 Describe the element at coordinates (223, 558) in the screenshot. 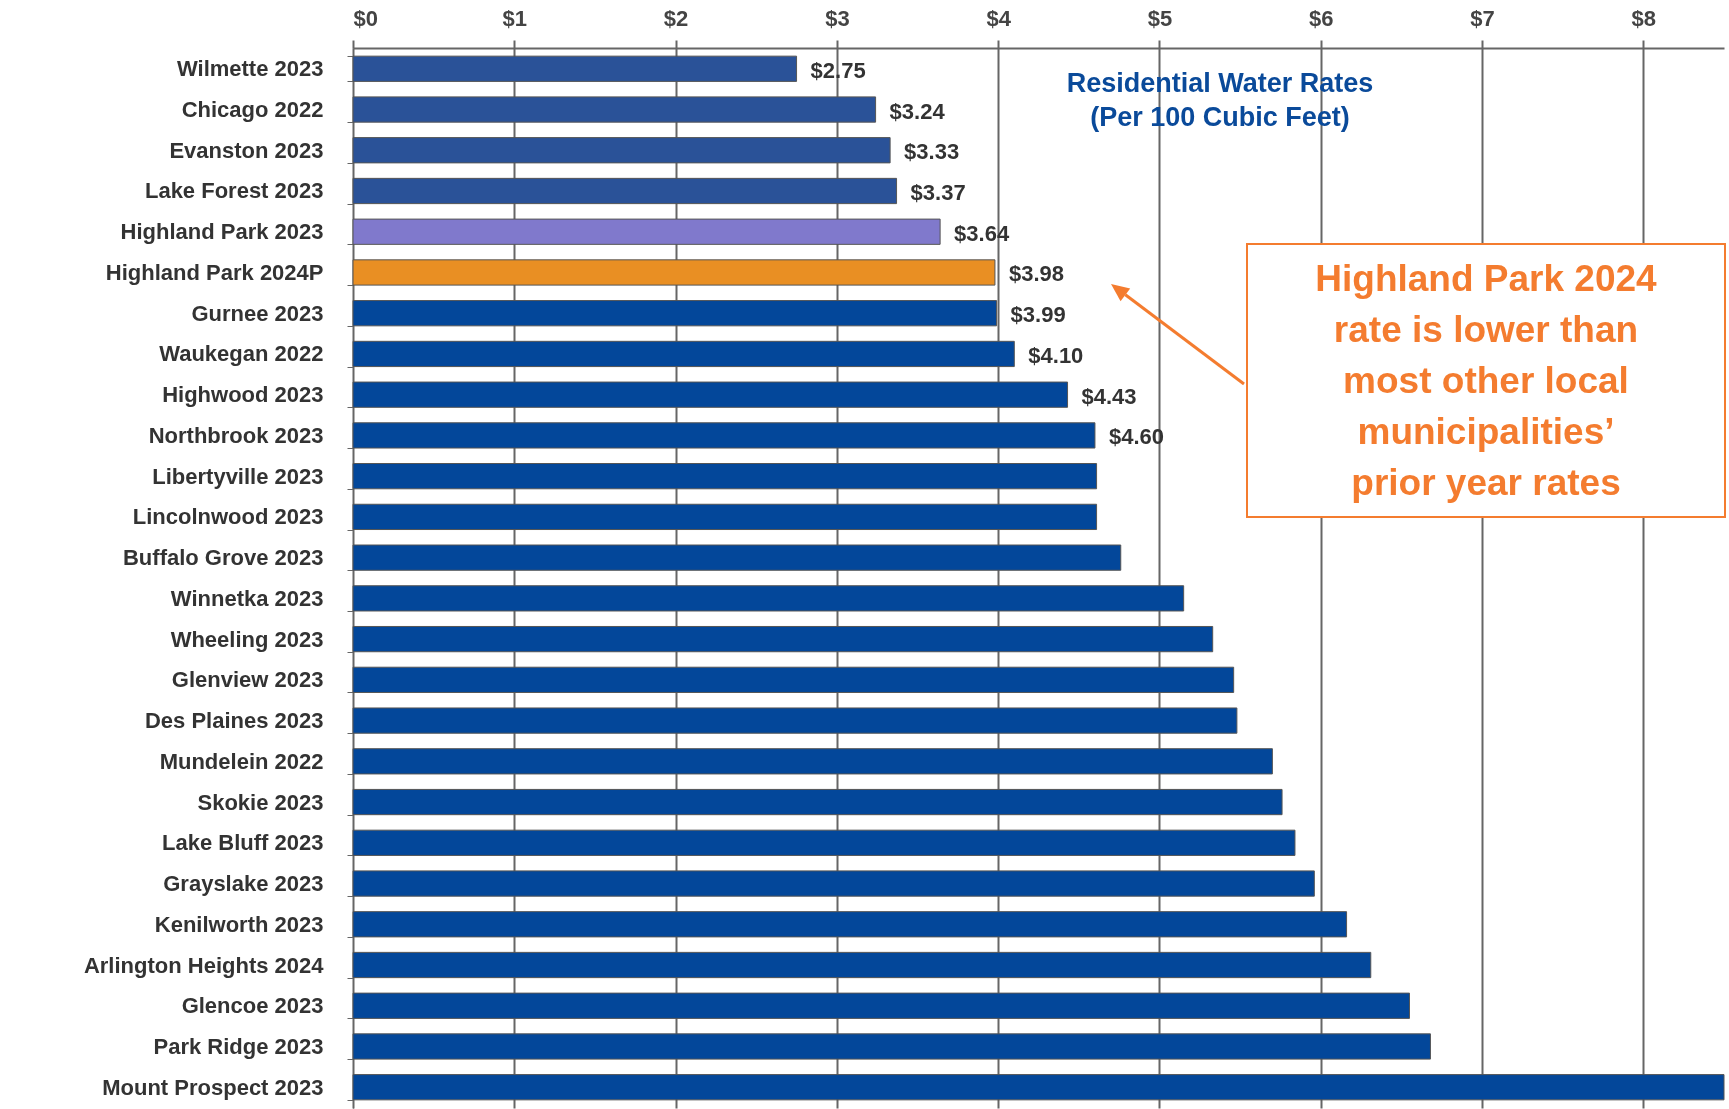

I see `y-tick-label: Buffalo Grove 2023` at that location.